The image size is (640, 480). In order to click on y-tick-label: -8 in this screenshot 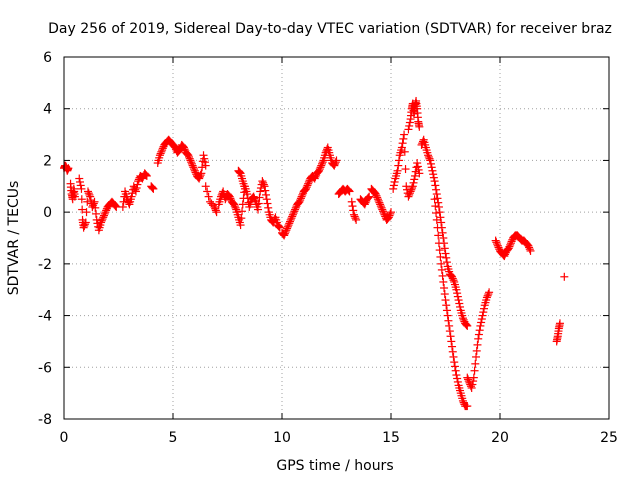, I will do `click(45, 420)`.